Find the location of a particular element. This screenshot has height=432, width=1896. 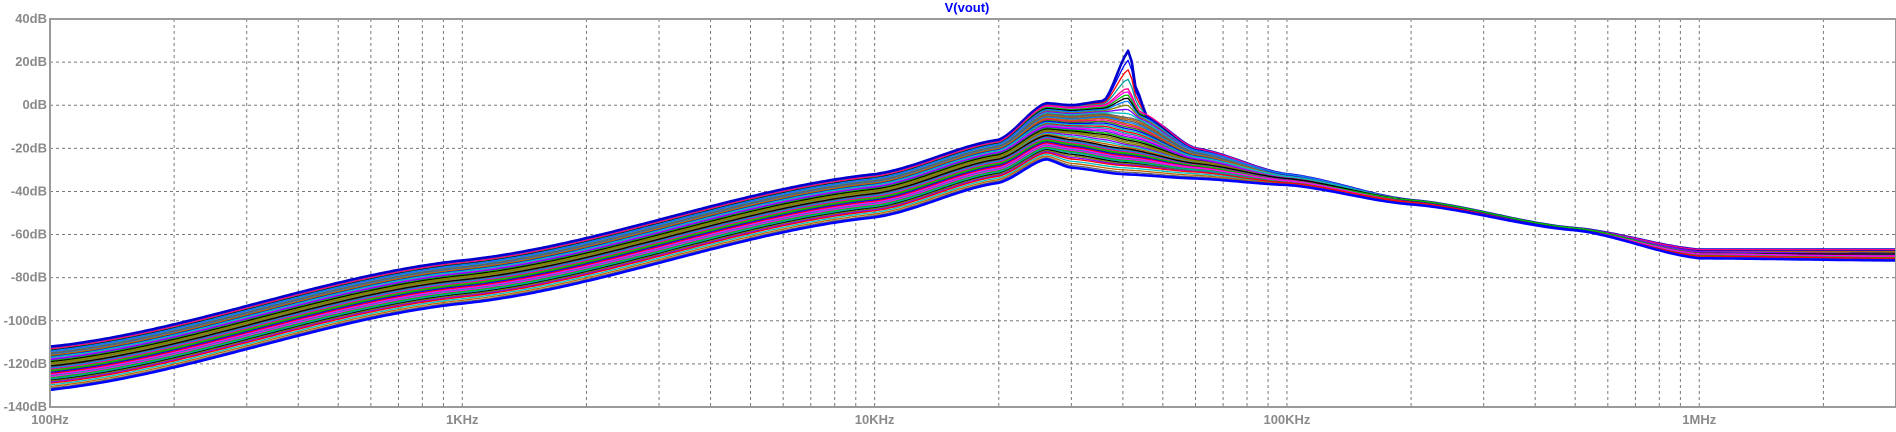

x-axis-labels: 100Hz 1KHz 10KHz 100KHz 1MHz is located at coordinates (874, 419).